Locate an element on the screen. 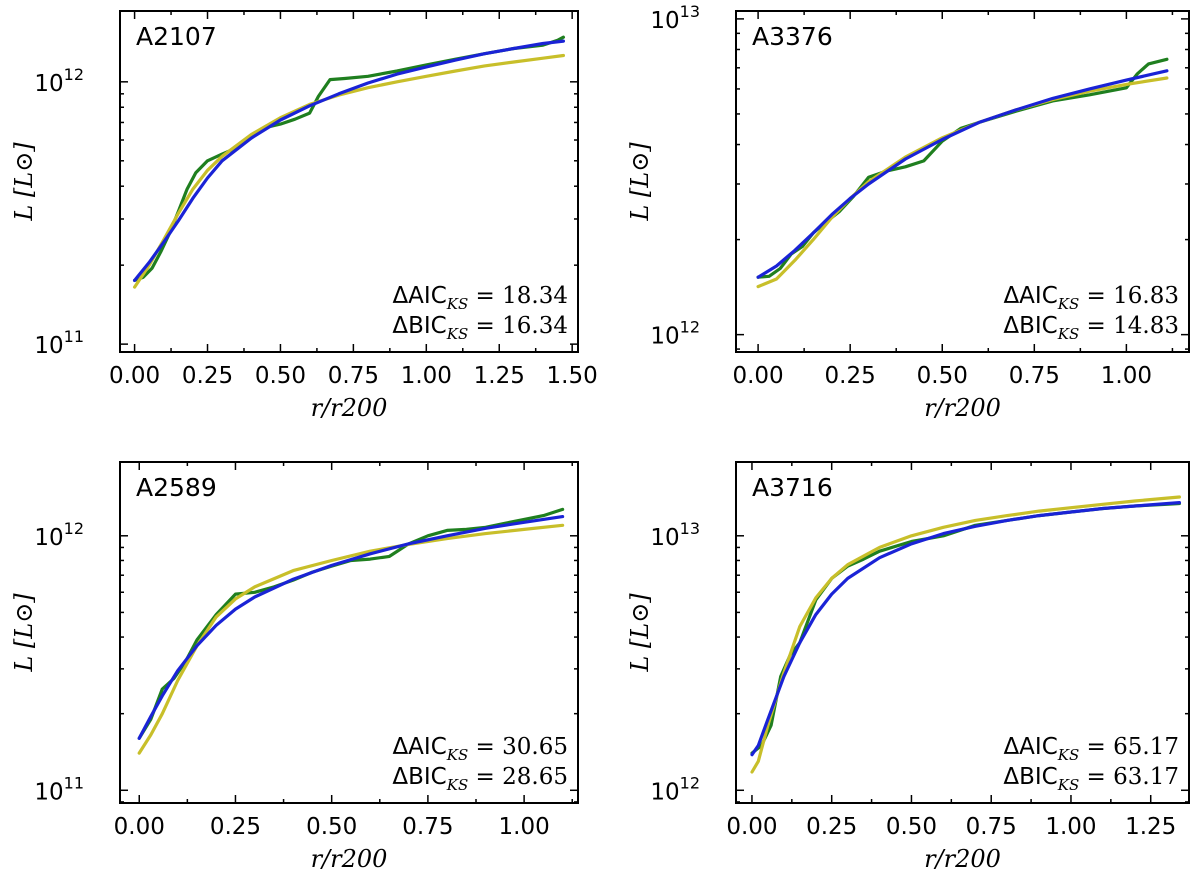 This screenshot has width=1200, height=882. stat-value: 14.83 is located at coordinates (1146, 326).